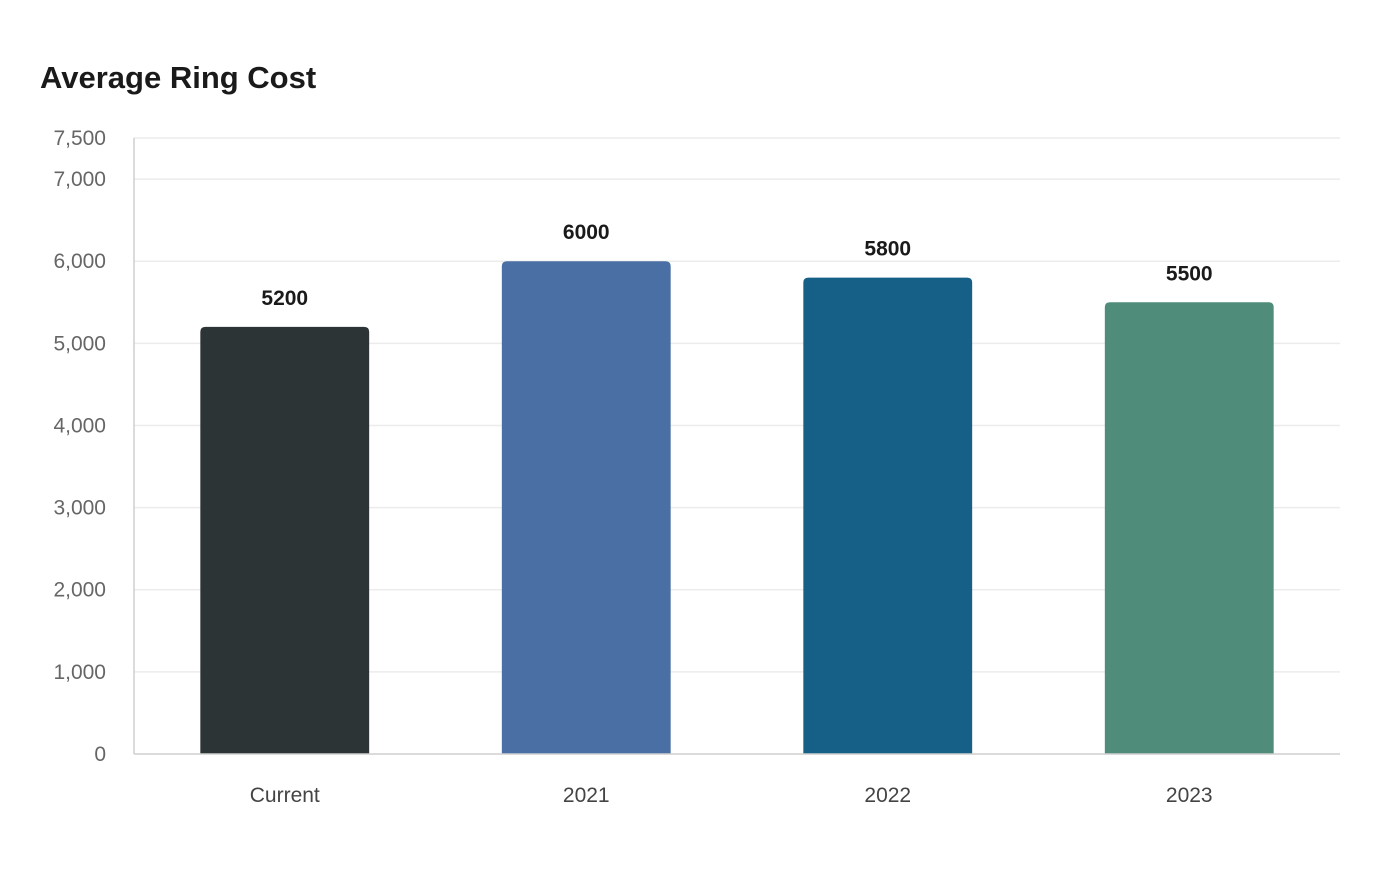 This screenshot has height=880, width=1400. What do you see at coordinates (1189, 273) in the screenshot?
I see `bar-value-label: 5500` at bounding box center [1189, 273].